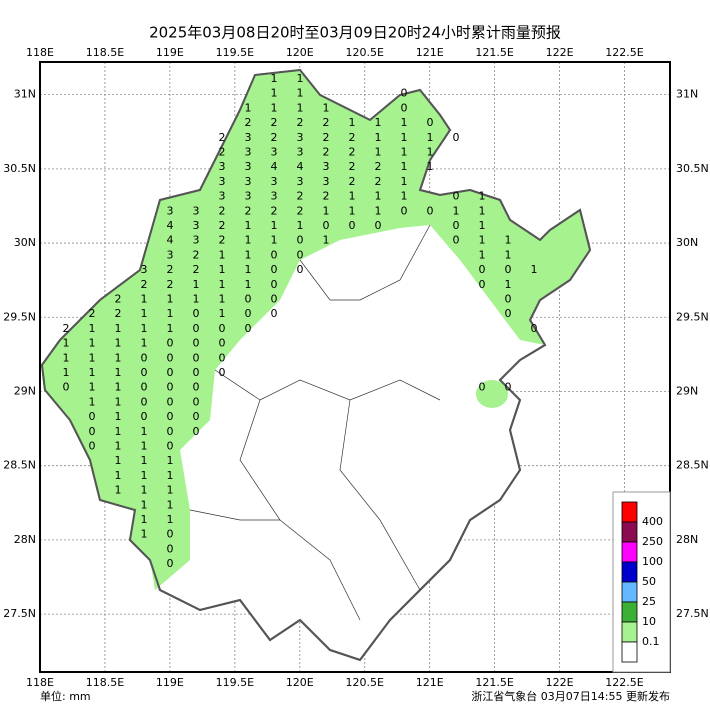 The width and height of the screenshot is (710, 710). I want to click on map-title: 2025年03月08日20时至03月09日20时24小时累计雨量预报, so click(355, 33).